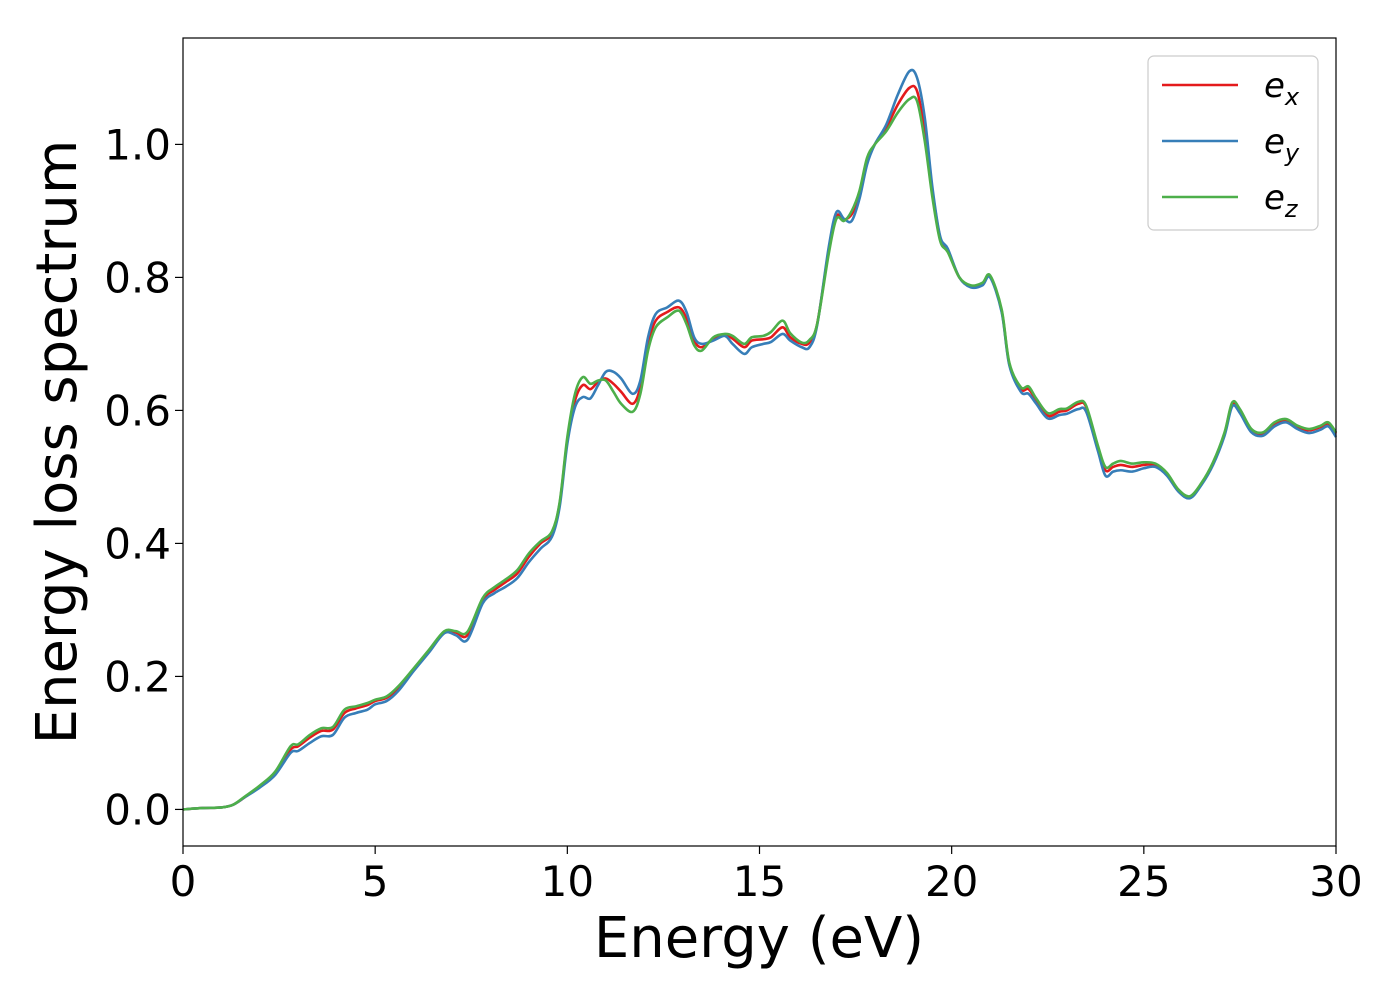 Image resolution: width=1400 pixels, height=1000 pixels. Describe the element at coordinates (375, 881) in the screenshot. I see `x-tick-label: 5` at that location.